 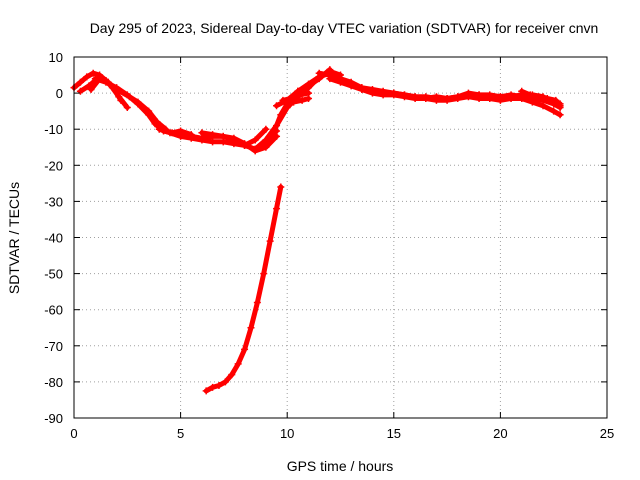 What do you see at coordinates (53, 310) in the screenshot?
I see `y-tick-label: -60` at bounding box center [53, 310].